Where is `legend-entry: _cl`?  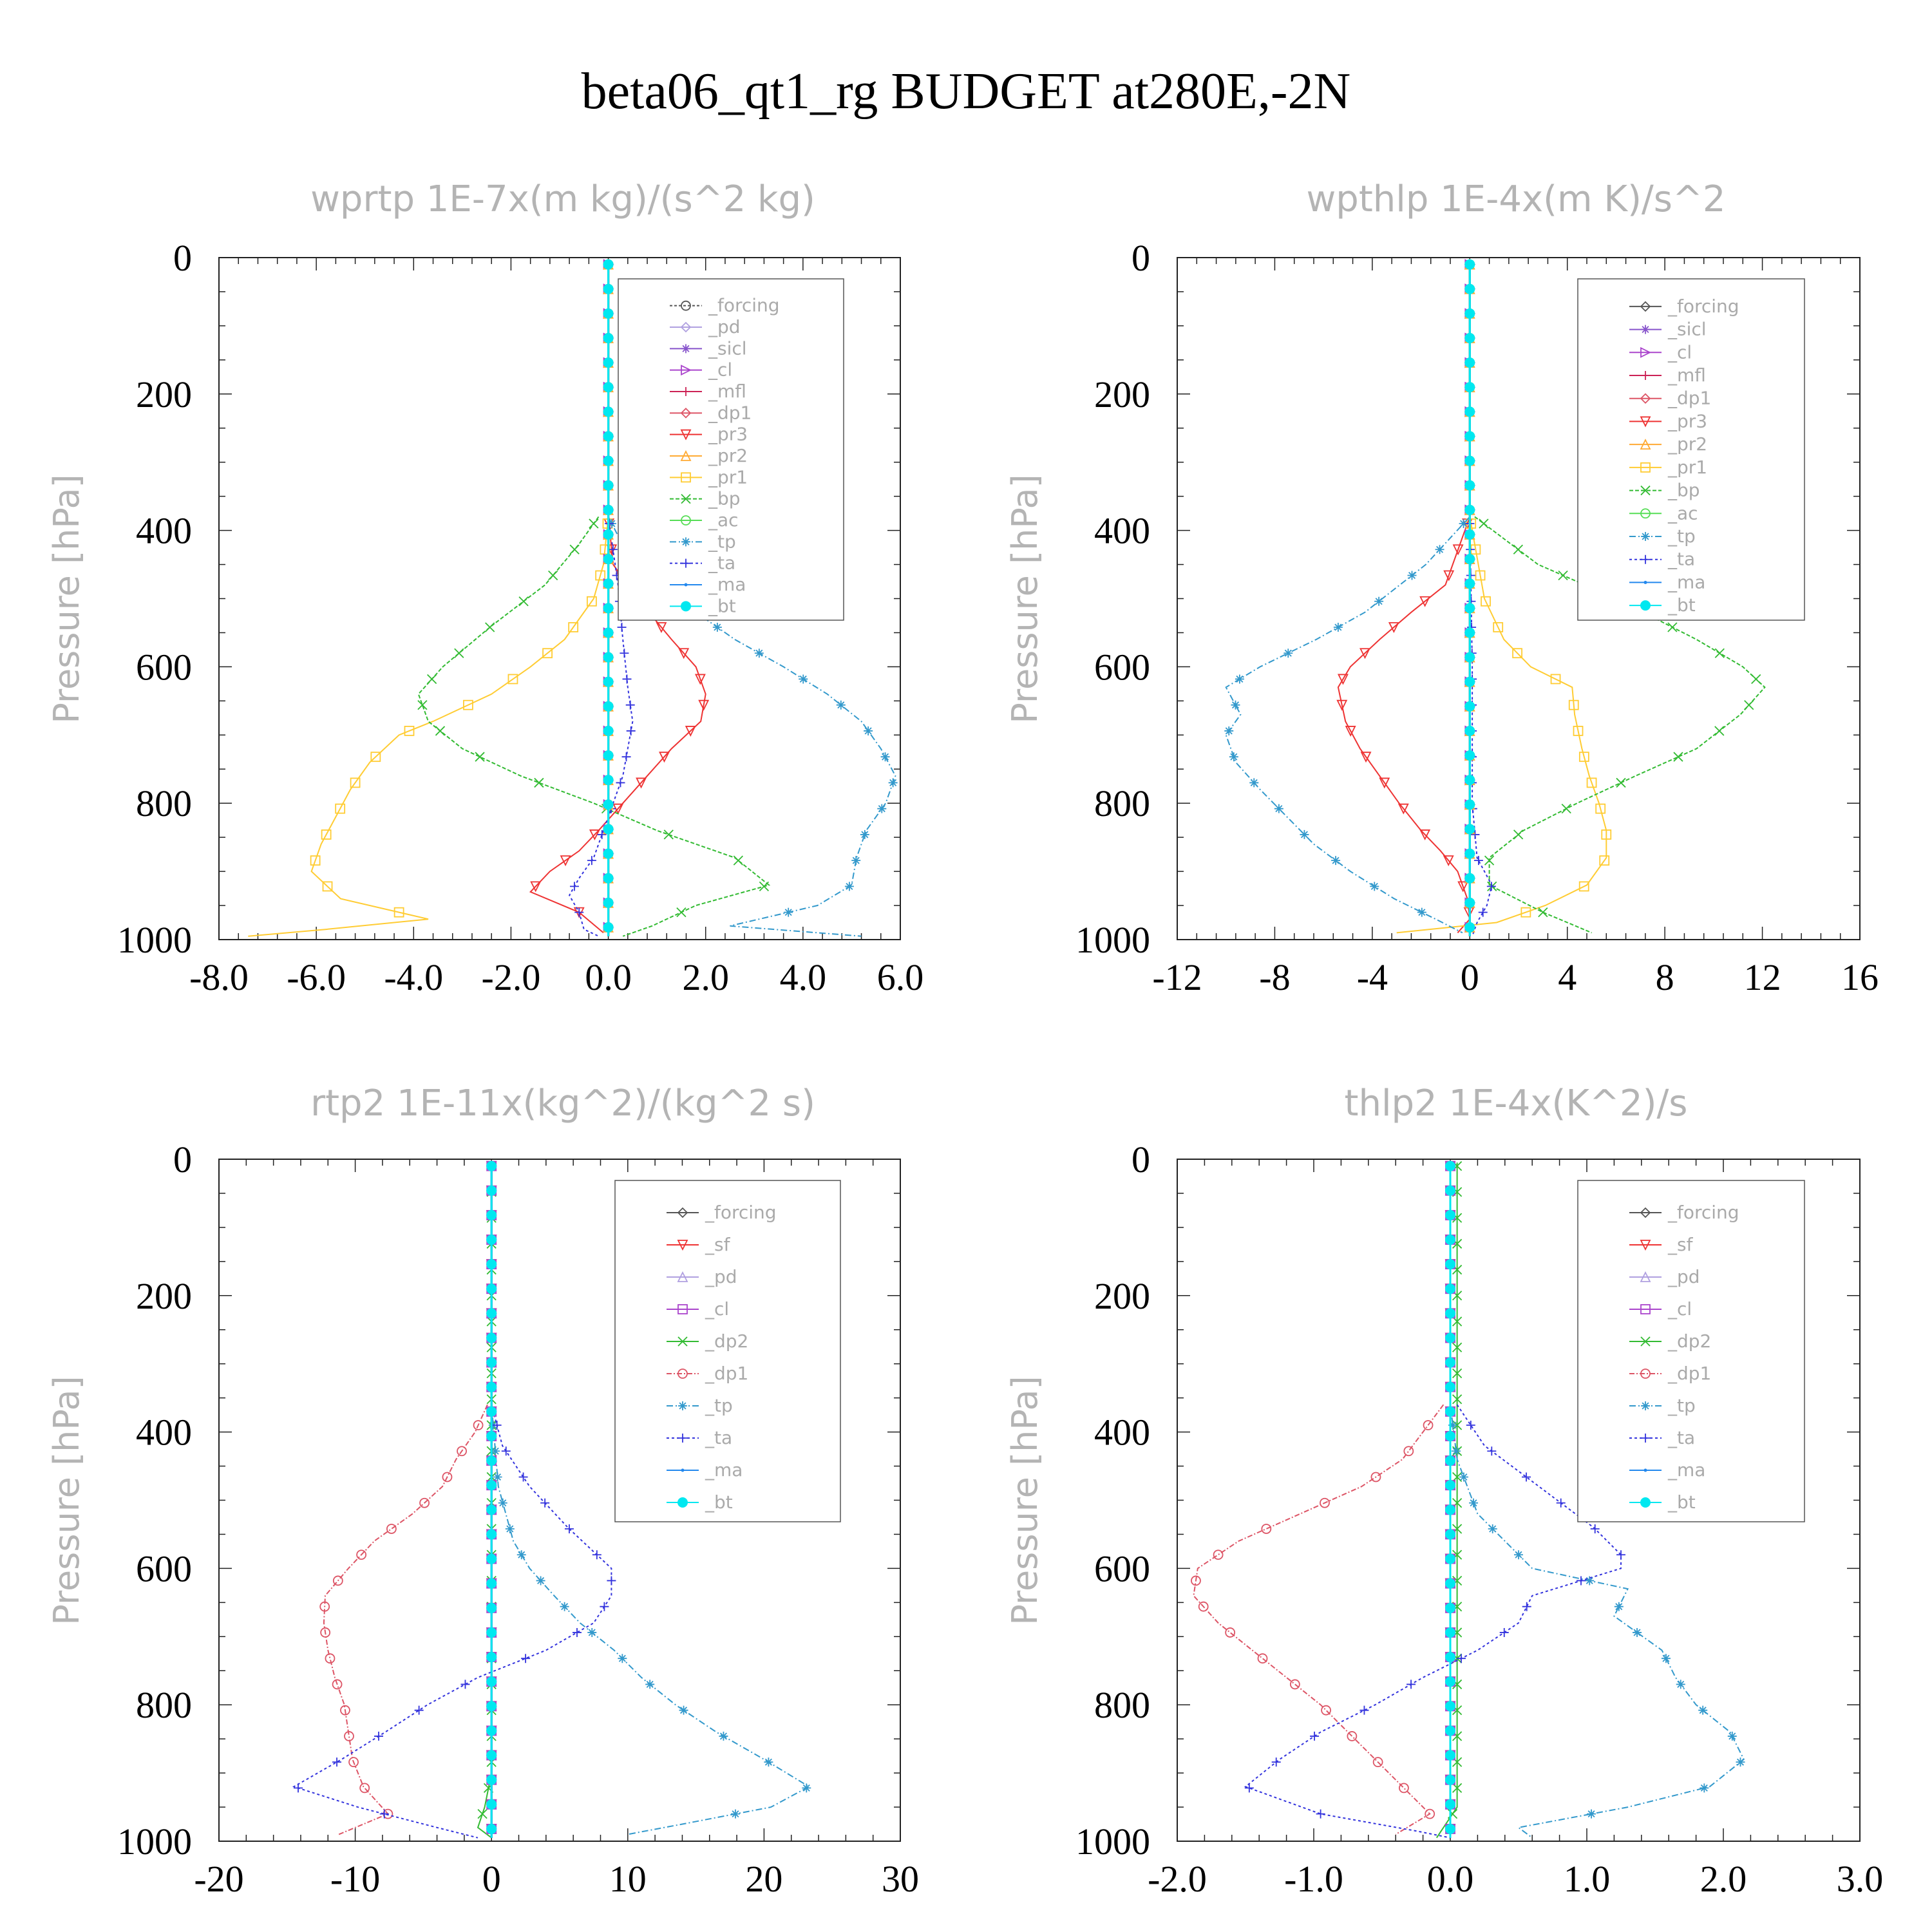
legend-entry: _cl is located at coordinates (698, 1309).